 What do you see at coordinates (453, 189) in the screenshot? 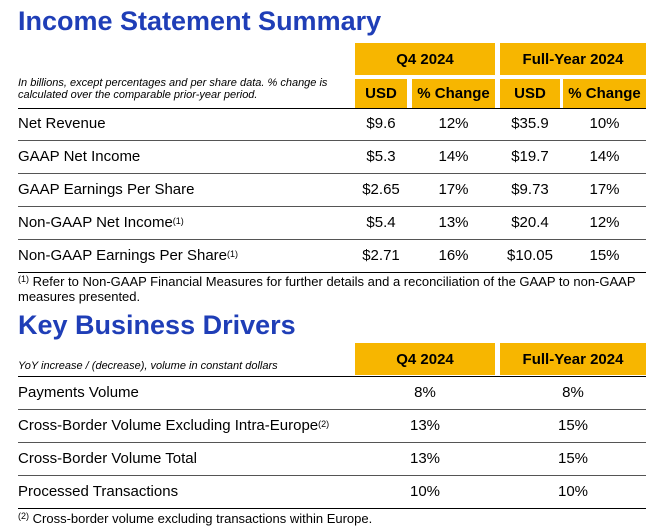
I see `q4-change-value: 17%` at bounding box center [453, 189].